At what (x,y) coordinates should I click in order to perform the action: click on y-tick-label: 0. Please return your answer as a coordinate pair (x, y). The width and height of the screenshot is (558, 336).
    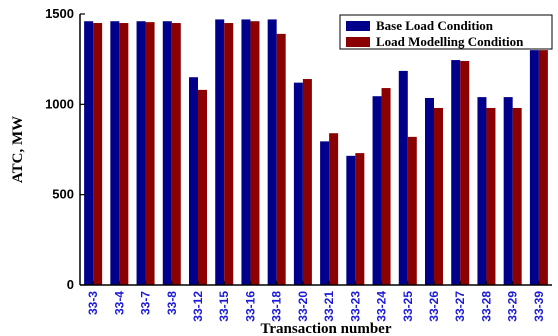
    Looking at the image, I should click on (70, 284).